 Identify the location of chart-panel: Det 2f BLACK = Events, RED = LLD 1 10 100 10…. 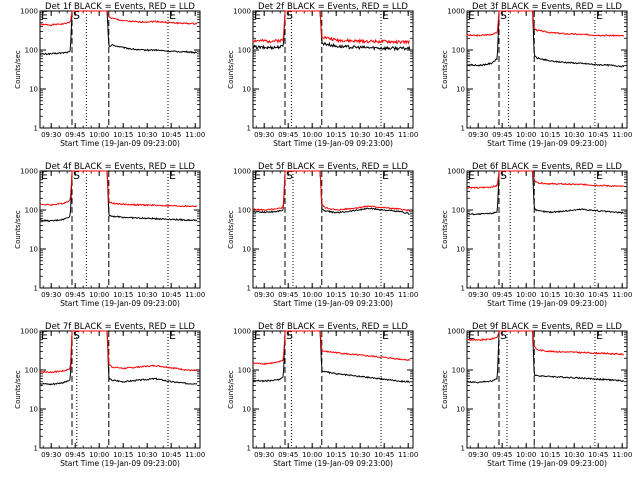
(322, 75).